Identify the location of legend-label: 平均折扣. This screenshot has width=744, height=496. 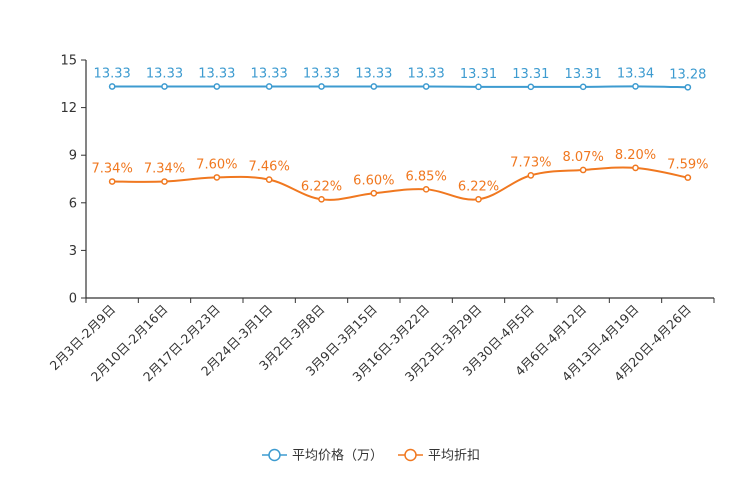
(454, 456).